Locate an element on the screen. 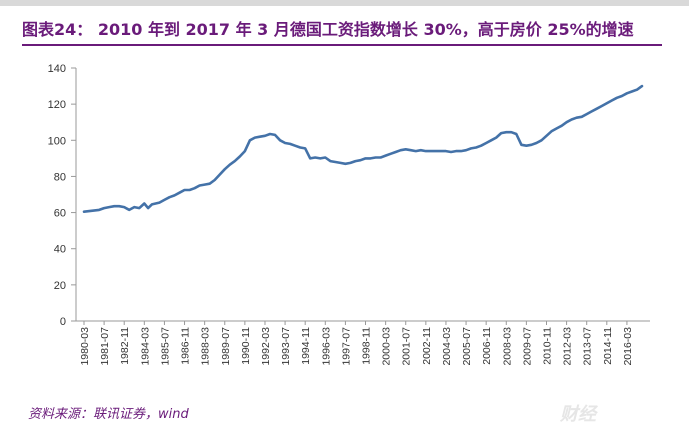  x-tick-label: 1986-11 is located at coordinates (186, 346).